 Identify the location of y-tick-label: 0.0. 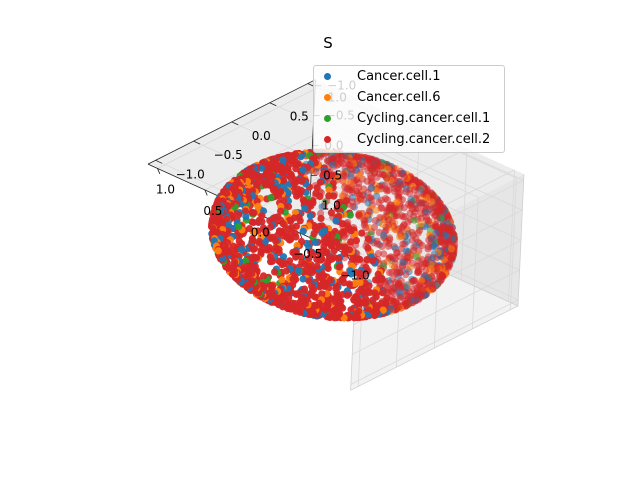
(261, 136).